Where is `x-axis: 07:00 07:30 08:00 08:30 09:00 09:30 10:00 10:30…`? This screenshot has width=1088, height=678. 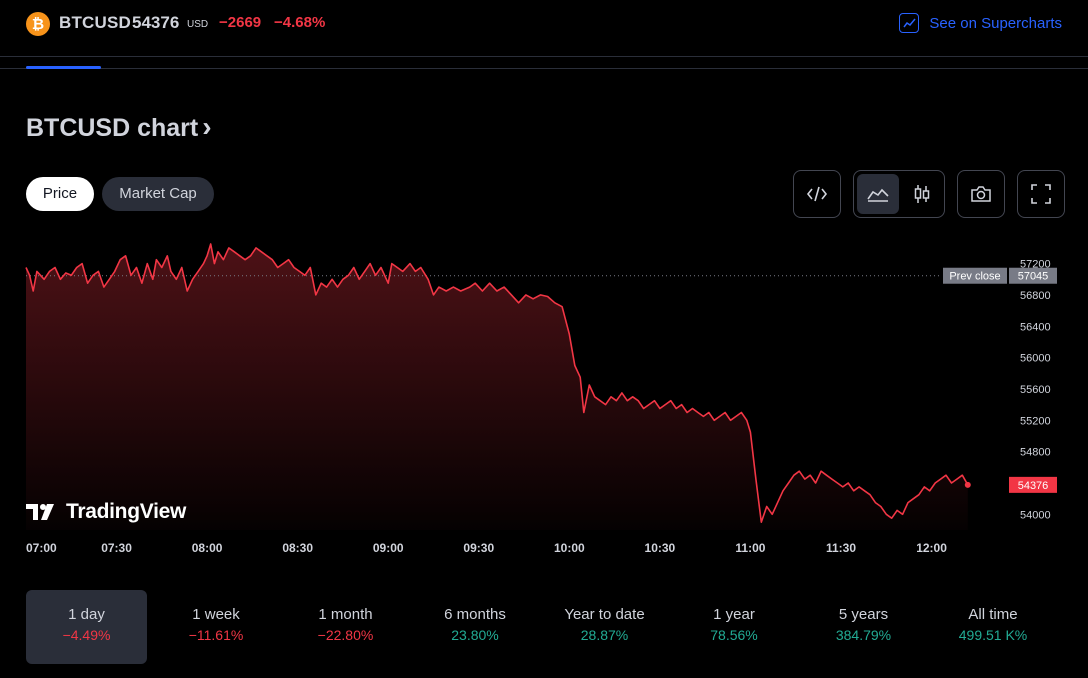
x-axis: 07:00 07:30 08:00 08:30 09:00 09:30 10:00 10:30… is located at coordinates (486, 548).